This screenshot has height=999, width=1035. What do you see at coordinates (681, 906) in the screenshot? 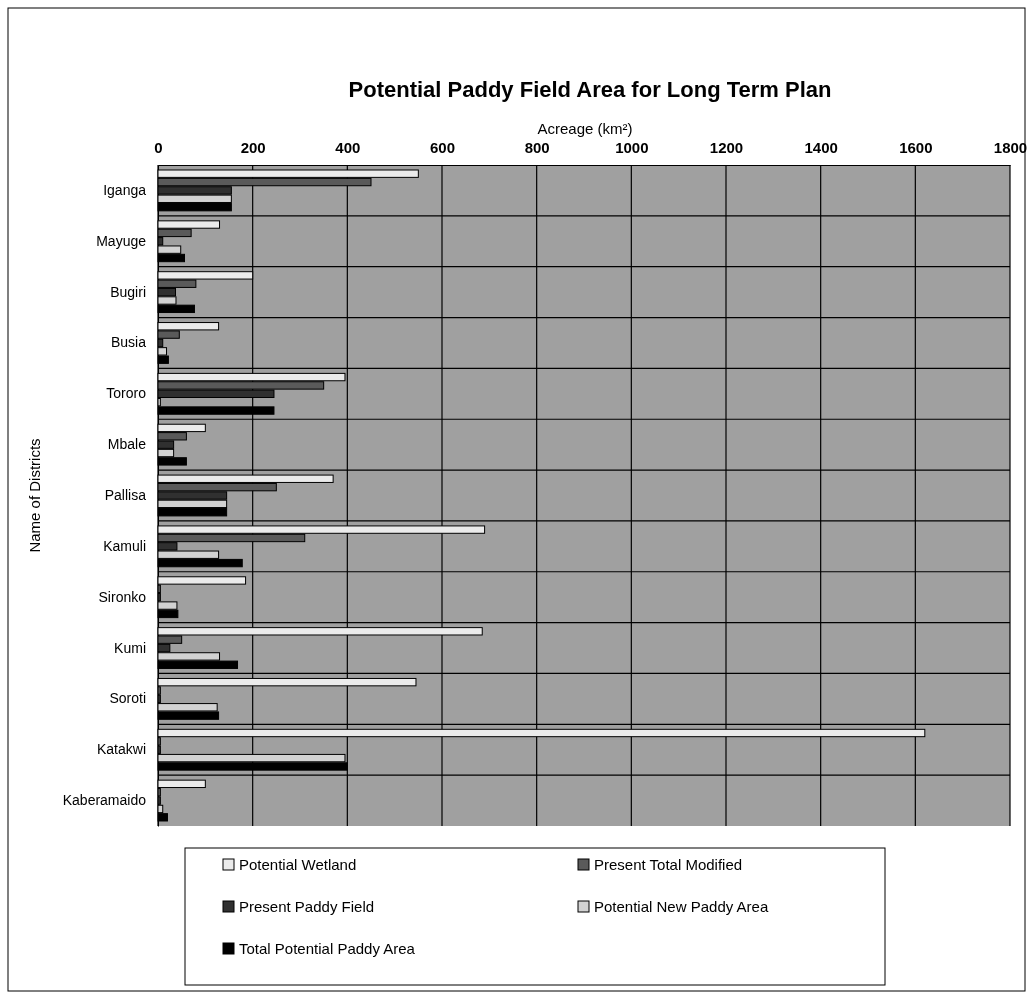
I see `legend-label: Potential New Paddy Area` at bounding box center [681, 906].